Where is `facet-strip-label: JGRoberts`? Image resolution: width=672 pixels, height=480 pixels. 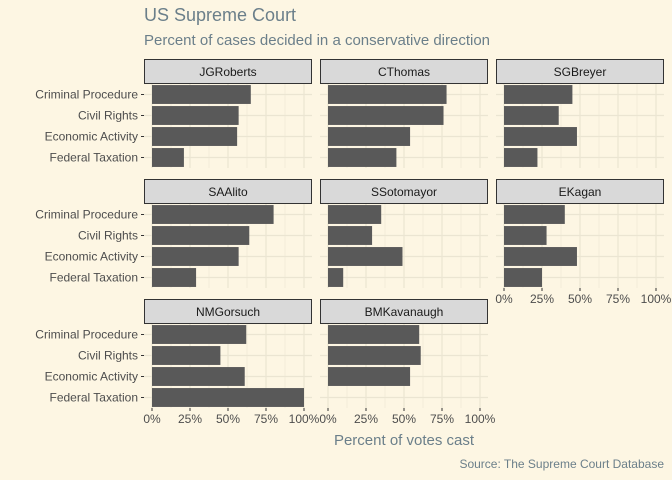 facet-strip-label: JGRoberts is located at coordinates (227, 72).